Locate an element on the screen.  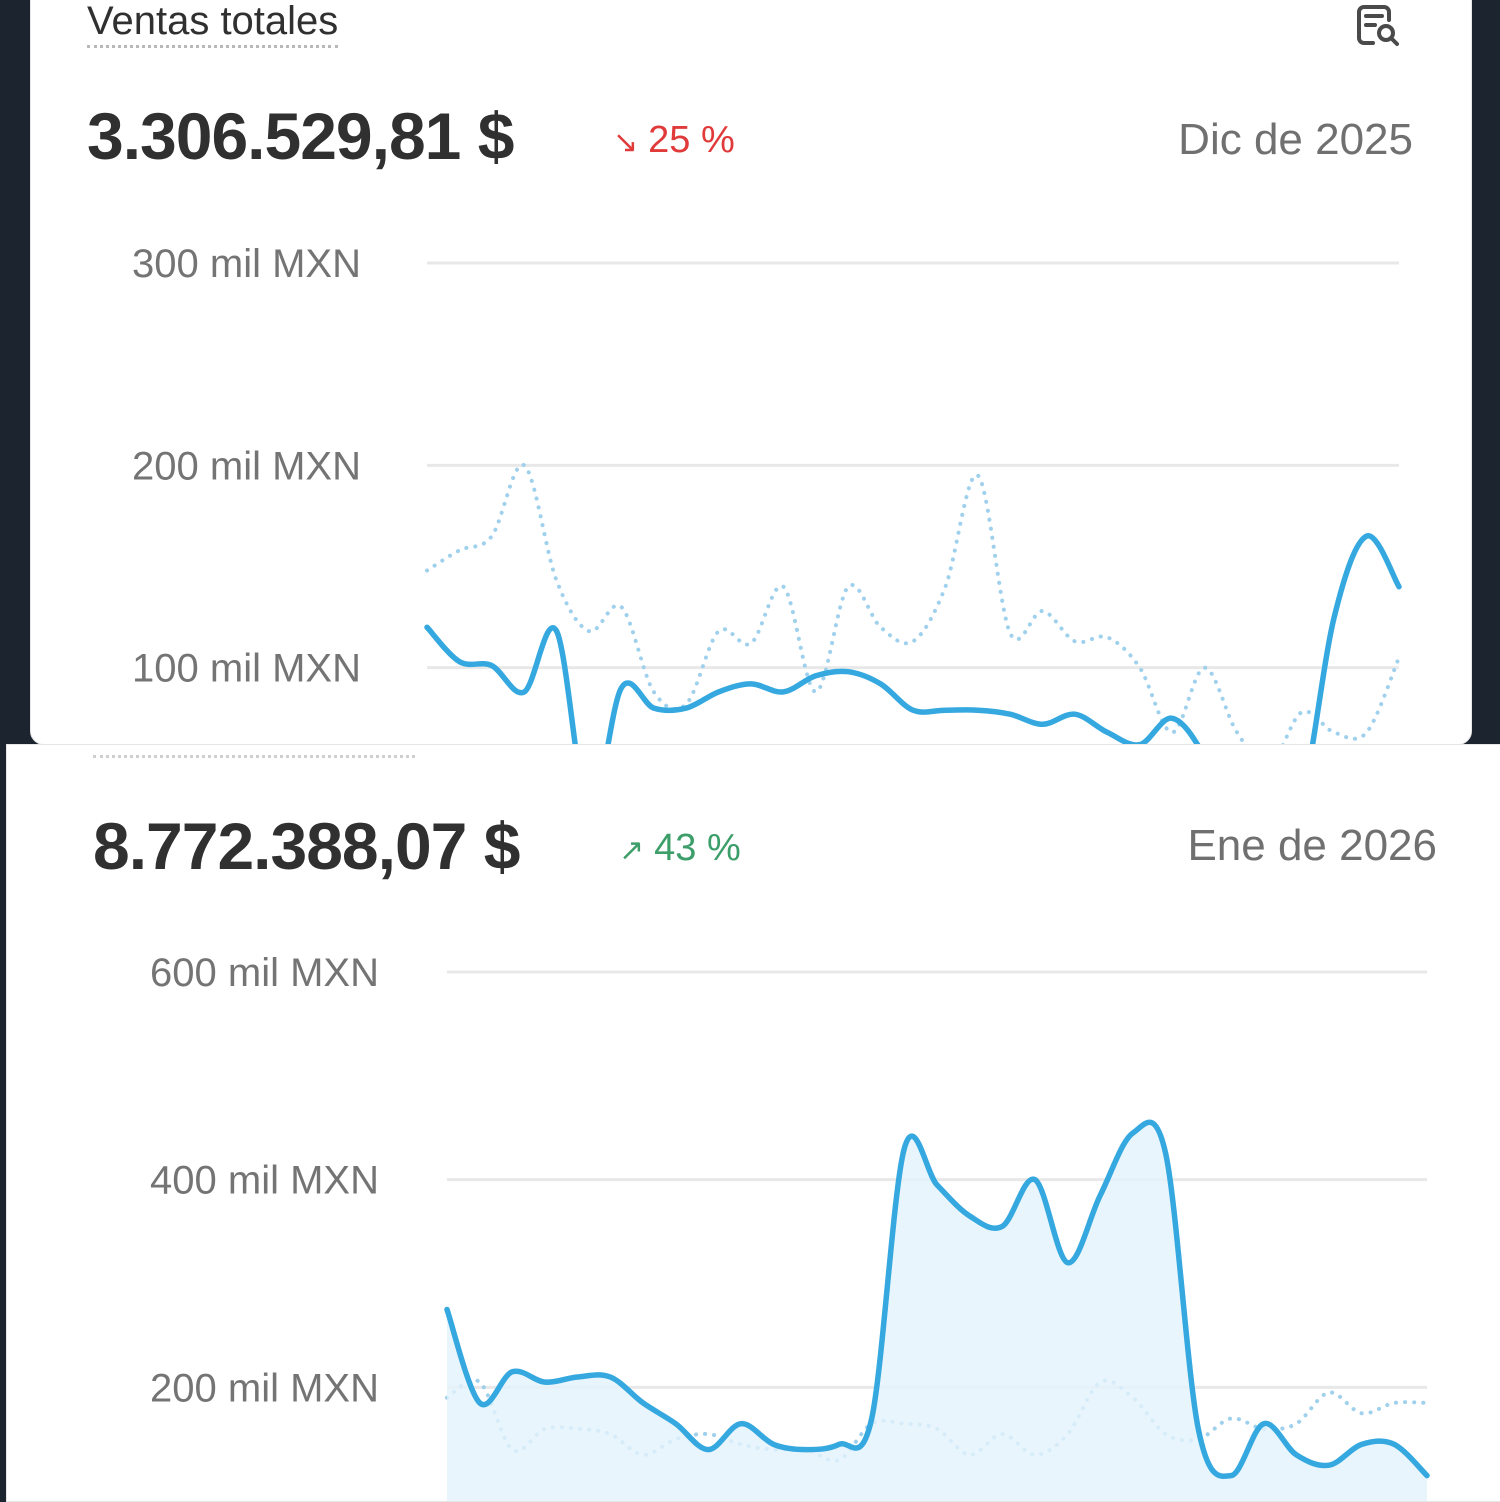
card-title: Ventas totales is located at coordinates (213, 24).